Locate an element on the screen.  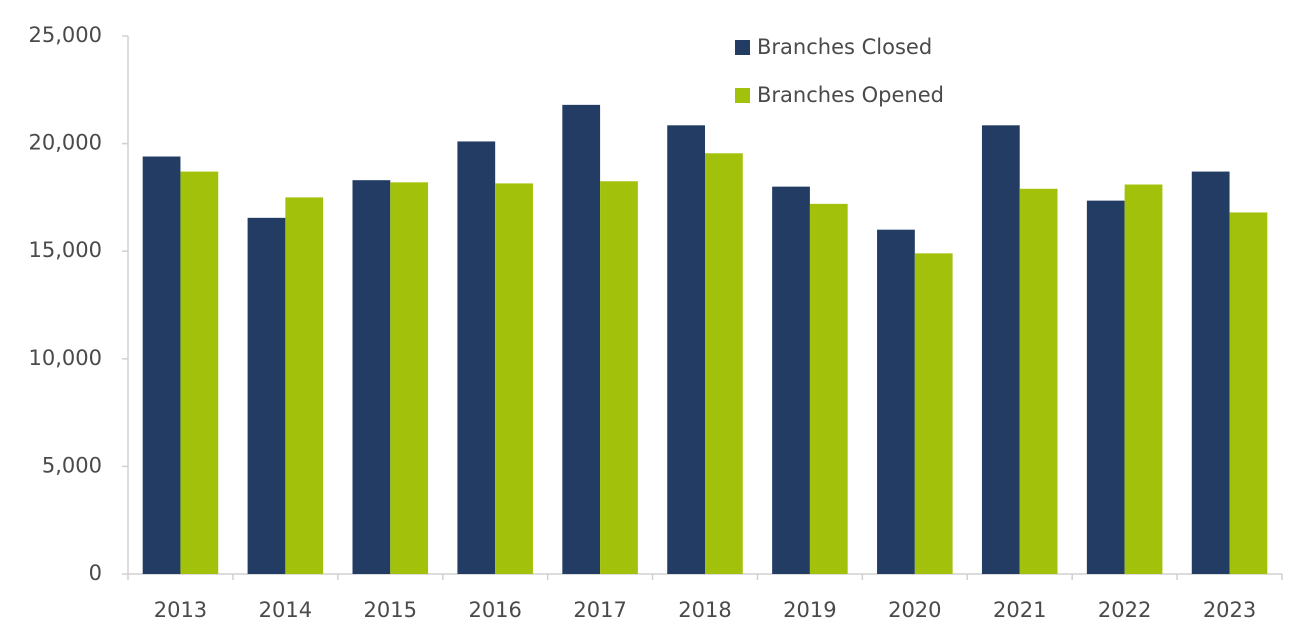
legend-label: Branches Closed is located at coordinates (844, 47).